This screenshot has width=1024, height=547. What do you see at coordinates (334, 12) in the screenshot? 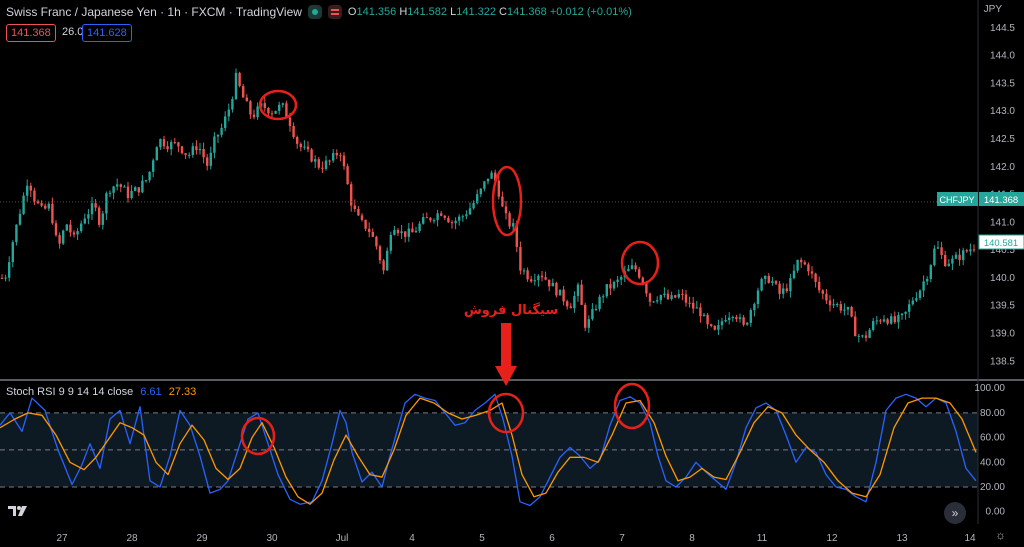
I see `alert-icon` at bounding box center [334, 12].